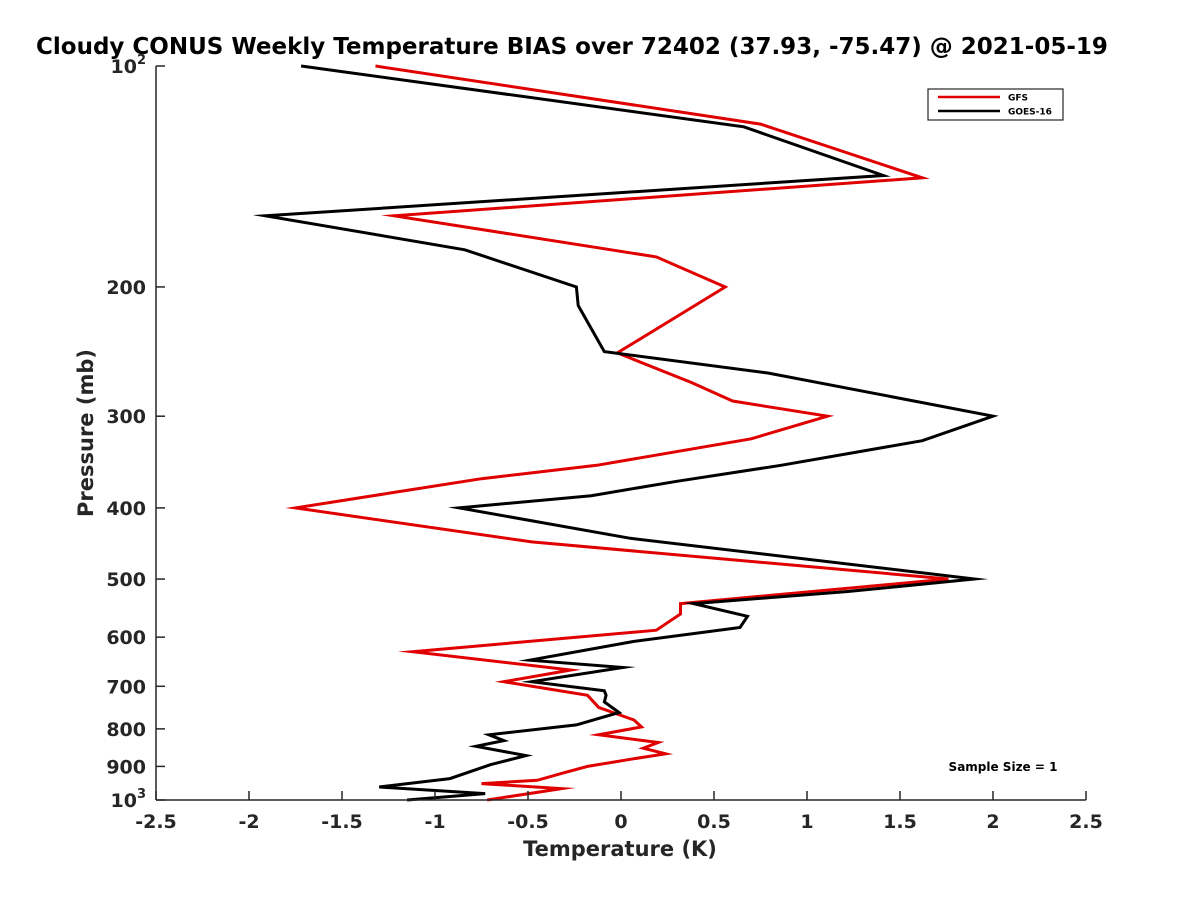  What do you see at coordinates (126, 767) in the screenshot?
I see `y-tick-label: 900` at bounding box center [126, 767].